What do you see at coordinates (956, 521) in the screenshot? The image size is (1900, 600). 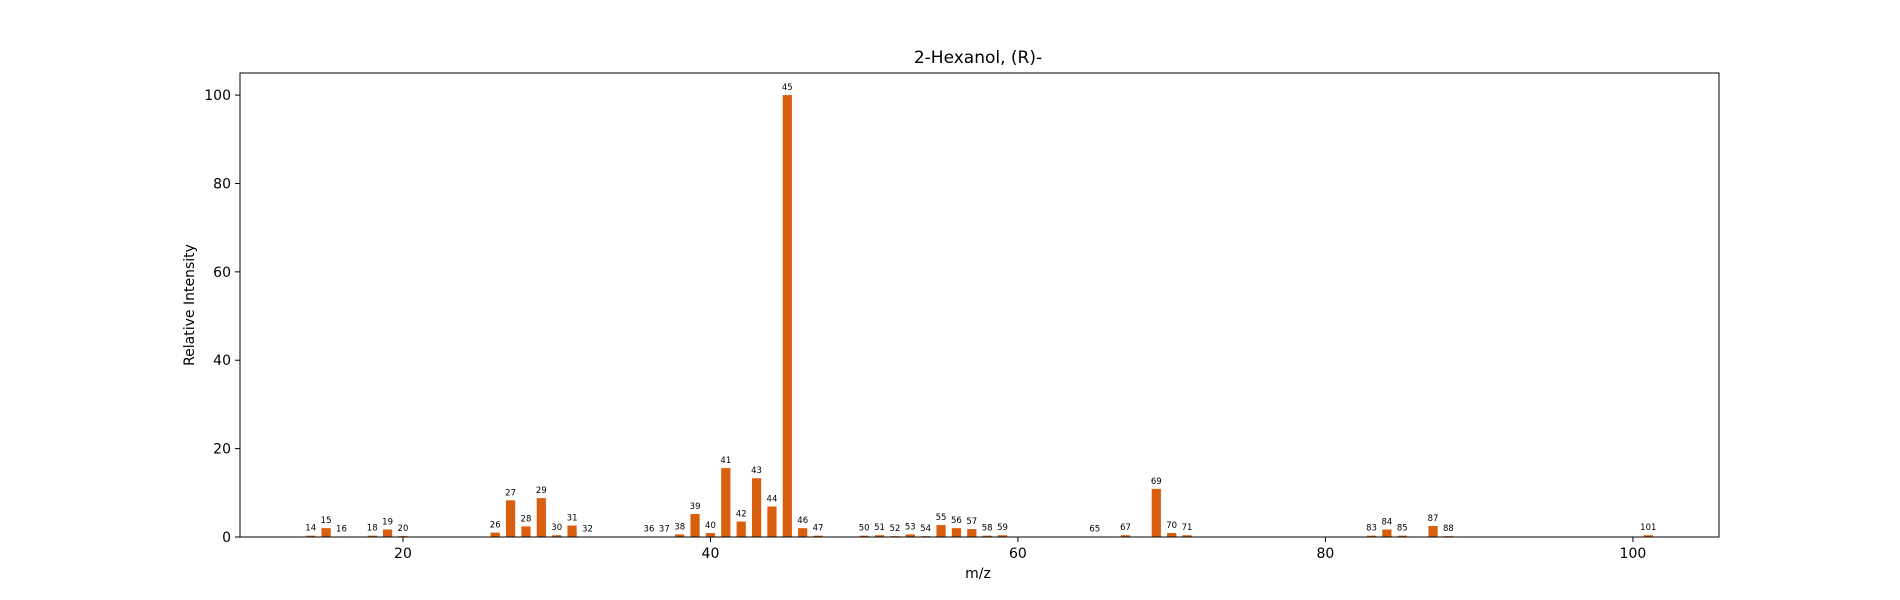 I see `bar-label-mz-56: 56` at bounding box center [956, 521].